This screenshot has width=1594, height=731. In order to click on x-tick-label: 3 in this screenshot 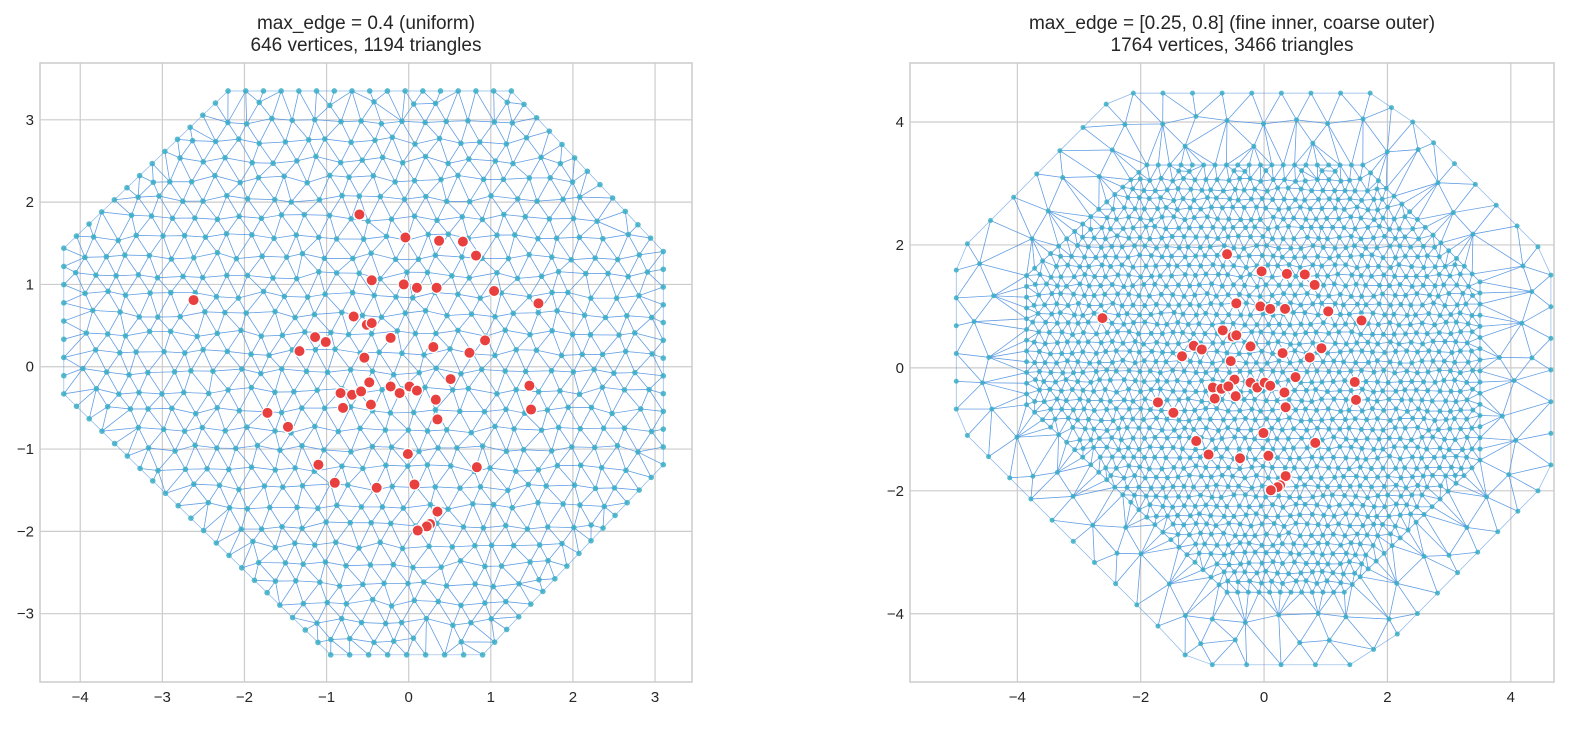, I will do `click(655, 697)`.